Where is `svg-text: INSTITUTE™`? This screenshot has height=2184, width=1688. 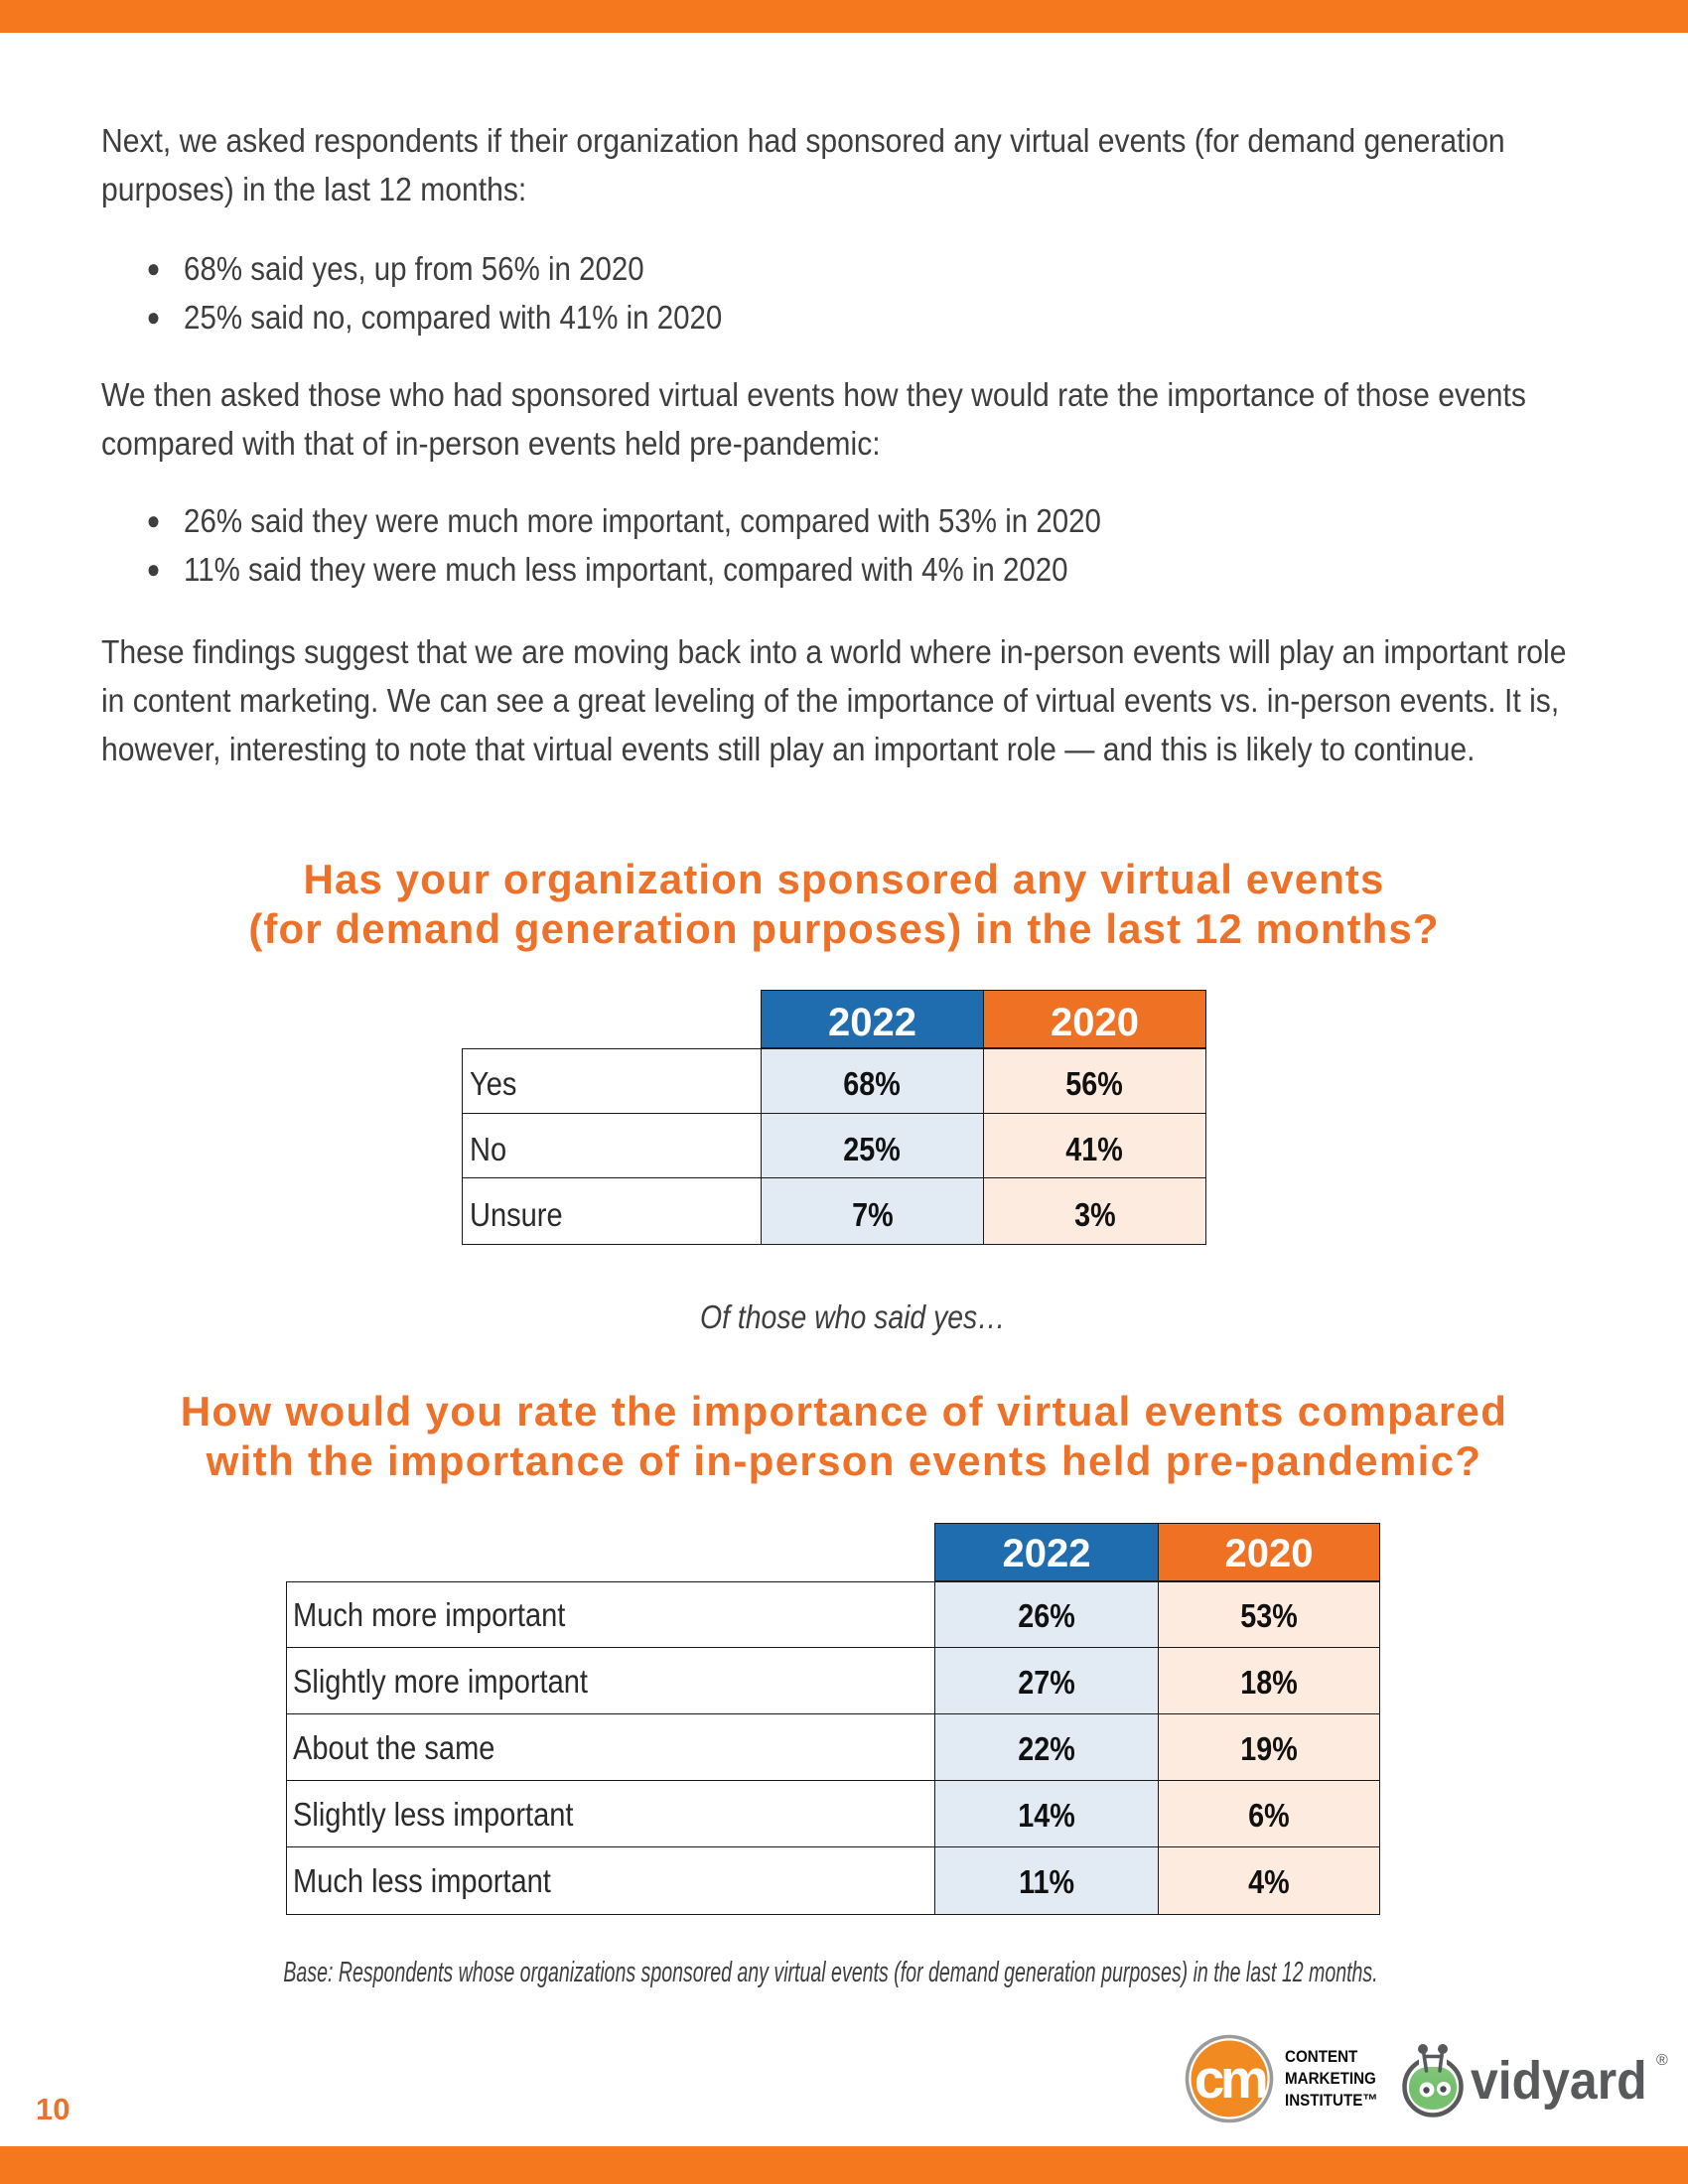 svg-text: INSTITUTE™ is located at coordinates (1331, 2101).